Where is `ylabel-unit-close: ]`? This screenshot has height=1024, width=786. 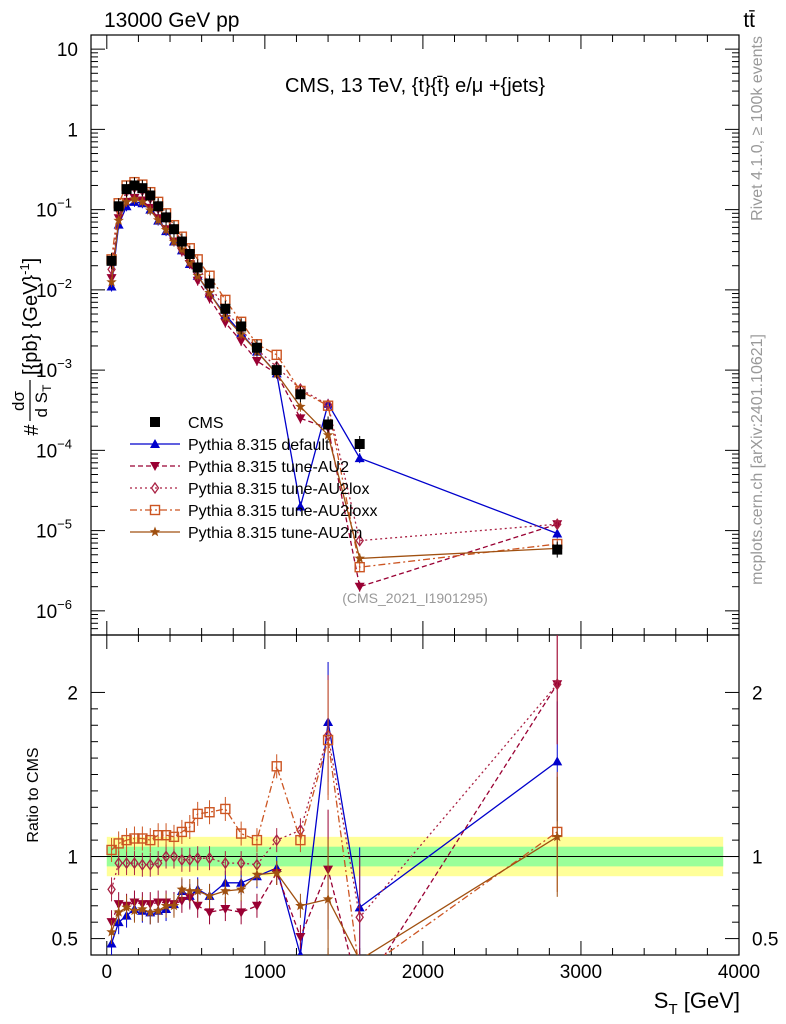
ylabel-unit-close: ] is located at coordinates (31, 261).